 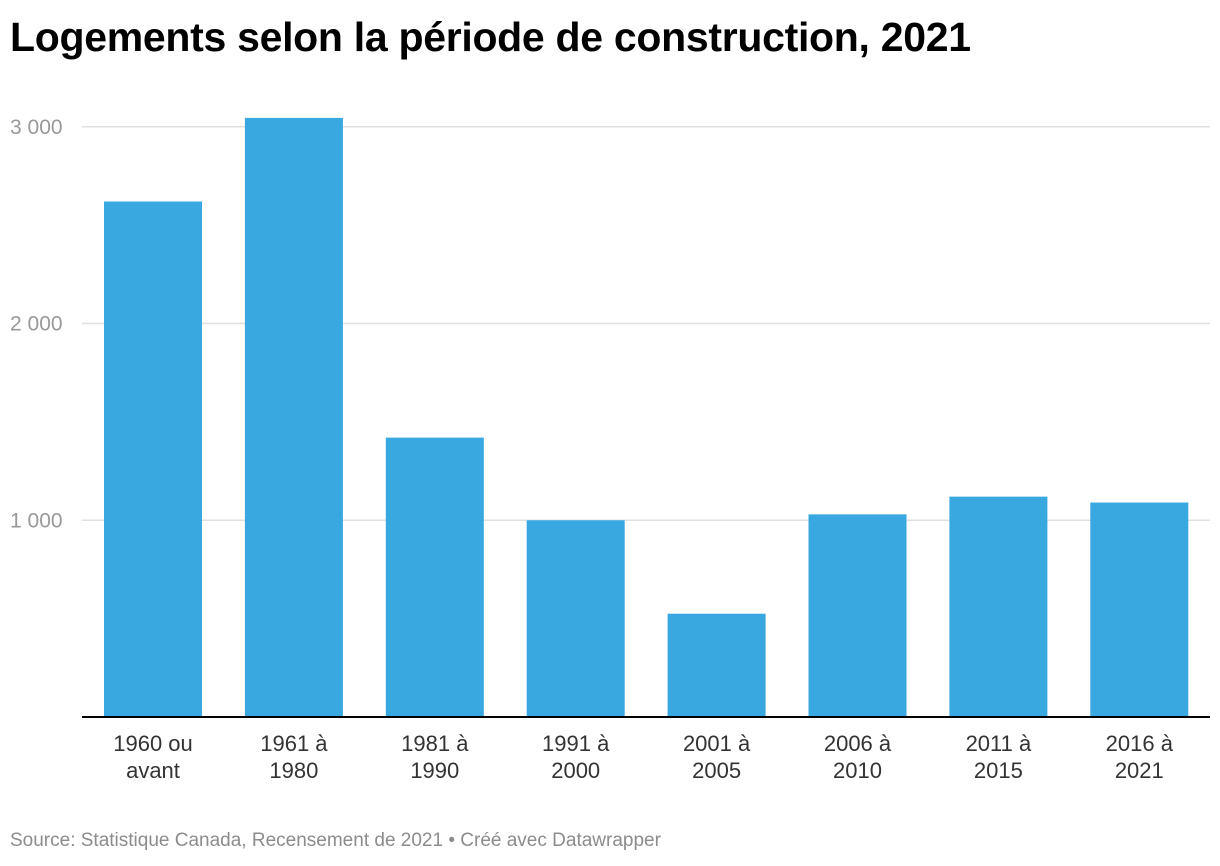 What do you see at coordinates (999, 757) in the screenshot?
I see `x-tick-label: 2011 à 2015` at bounding box center [999, 757].